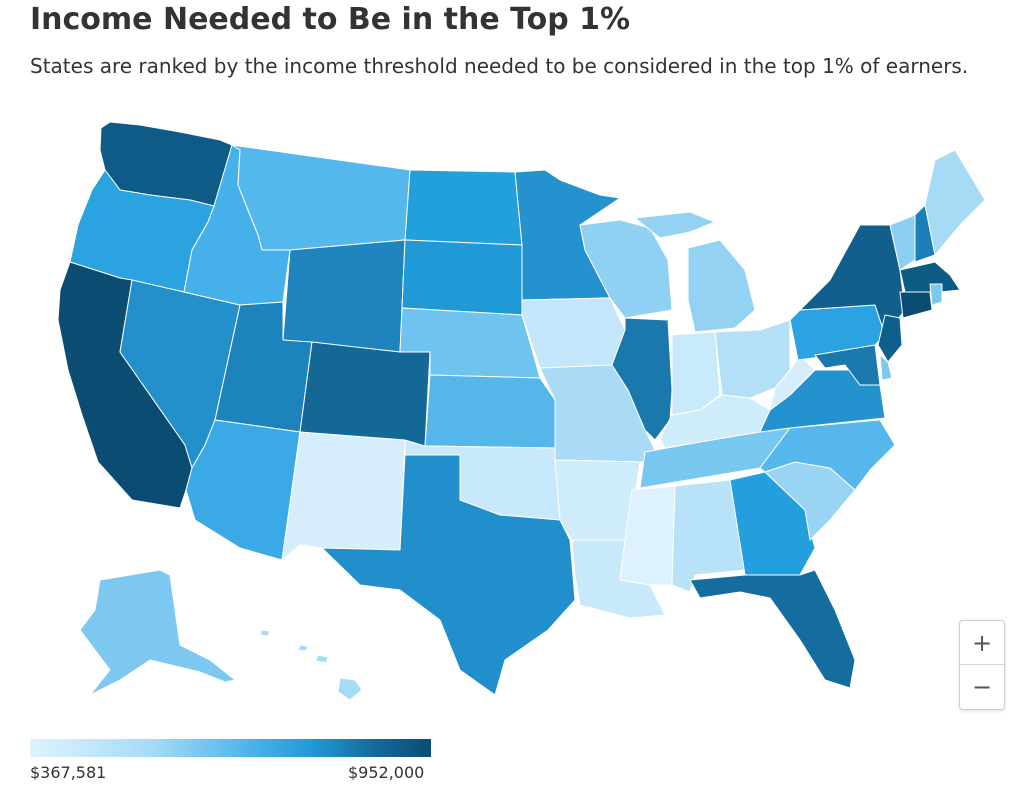 The height and width of the screenshot is (795, 1035). Describe the element at coordinates (847, 365) in the screenshot. I see `state-maryland` at that location.